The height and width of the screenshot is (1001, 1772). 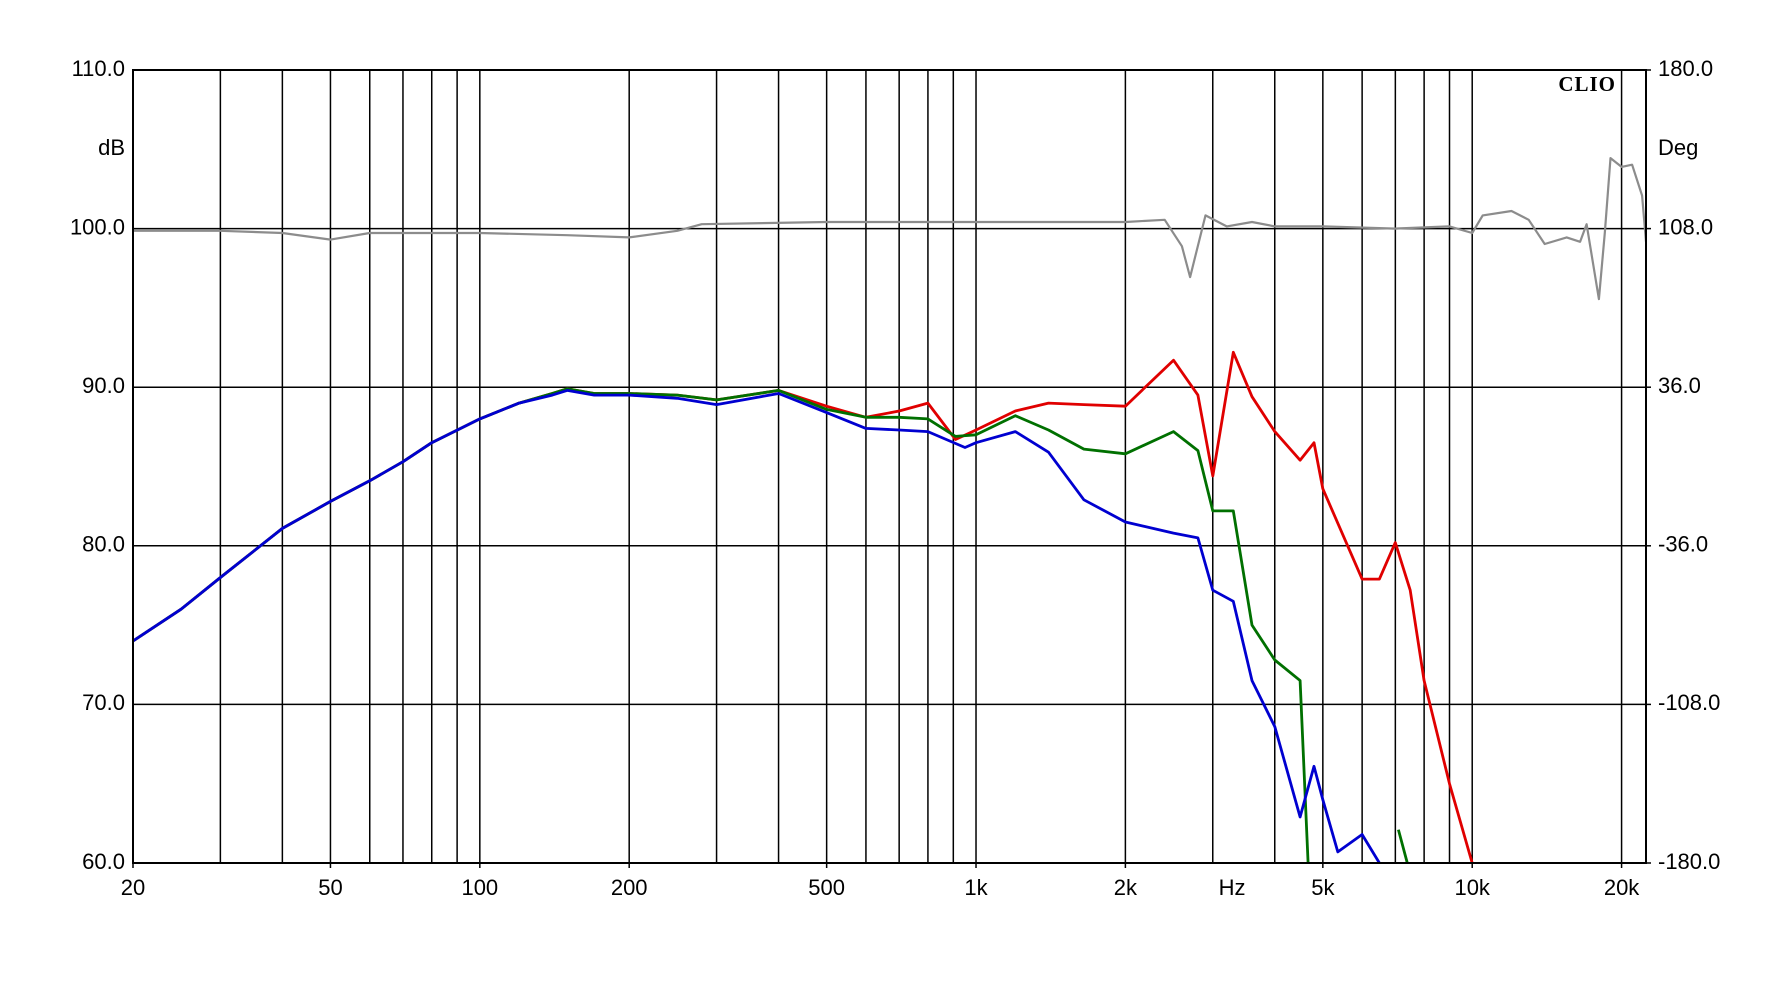 I want to click on y-tick-label: 60.0, so click(x=103, y=861).